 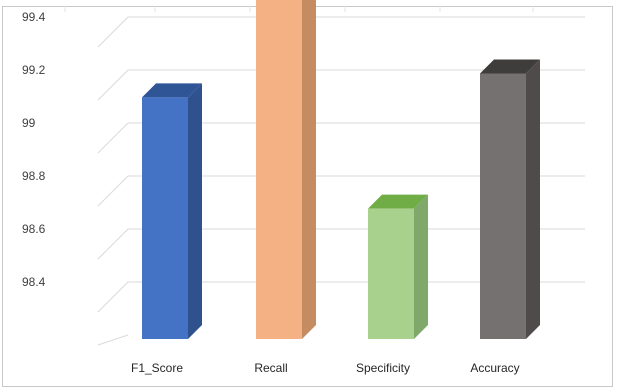 I want to click on y-tick-label: 98.6, so click(x=34, y=229).